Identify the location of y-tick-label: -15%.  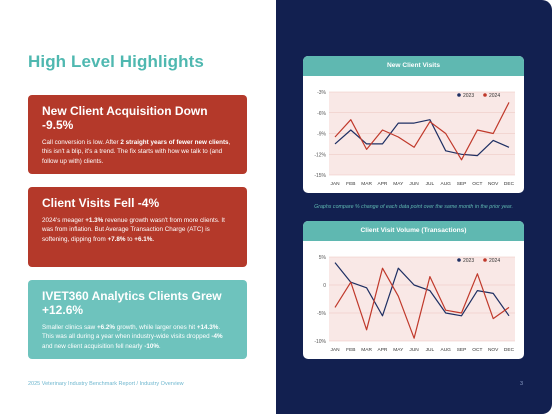
(320, 176).